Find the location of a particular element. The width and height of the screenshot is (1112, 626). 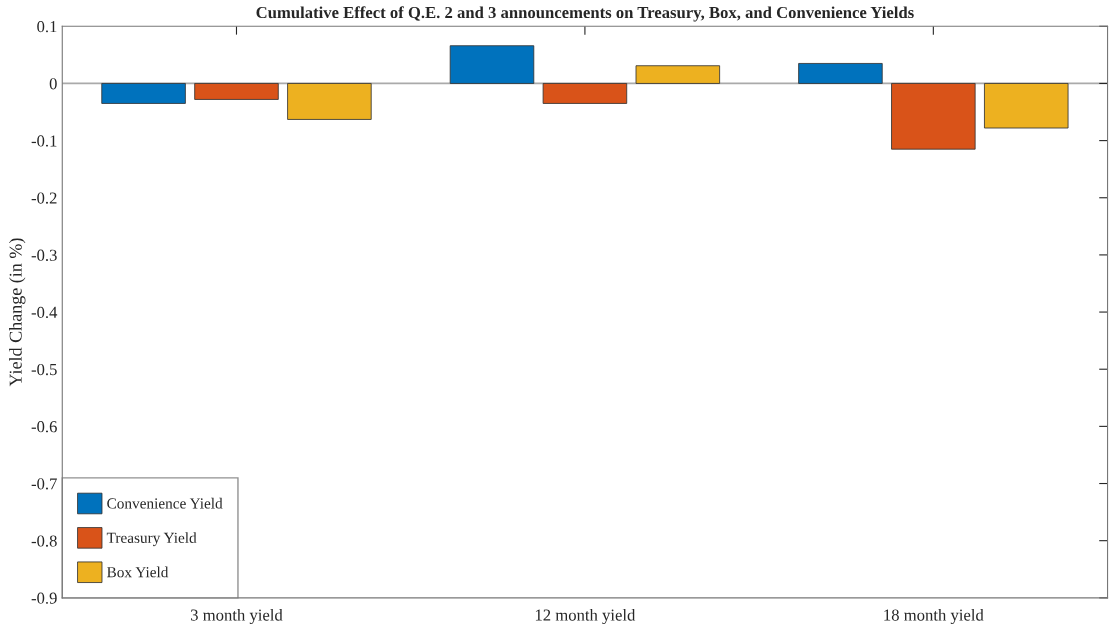

x-tick-label: 3 month yield is located at coordinates (236, 616).